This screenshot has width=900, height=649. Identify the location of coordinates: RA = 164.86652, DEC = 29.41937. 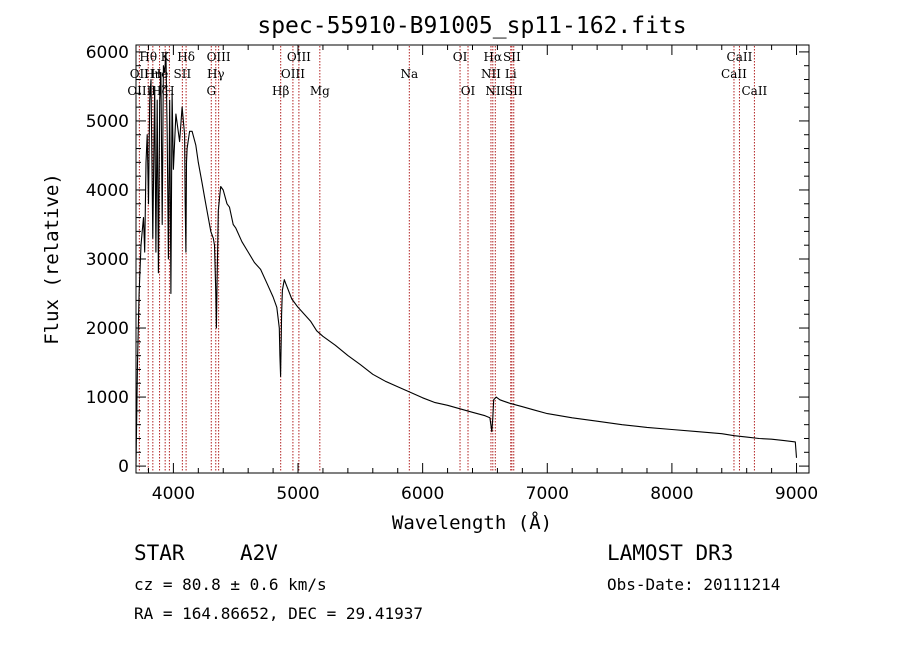
(278, 613).